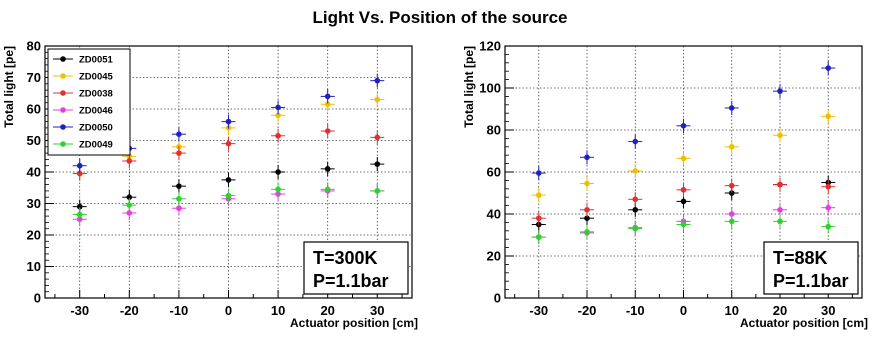 The height and width of the screenshot is (337, 880). What do you see at coordinates (228, 152) in the screenshot?
I see `series-ZD0038` at bounding box center [228, 152].